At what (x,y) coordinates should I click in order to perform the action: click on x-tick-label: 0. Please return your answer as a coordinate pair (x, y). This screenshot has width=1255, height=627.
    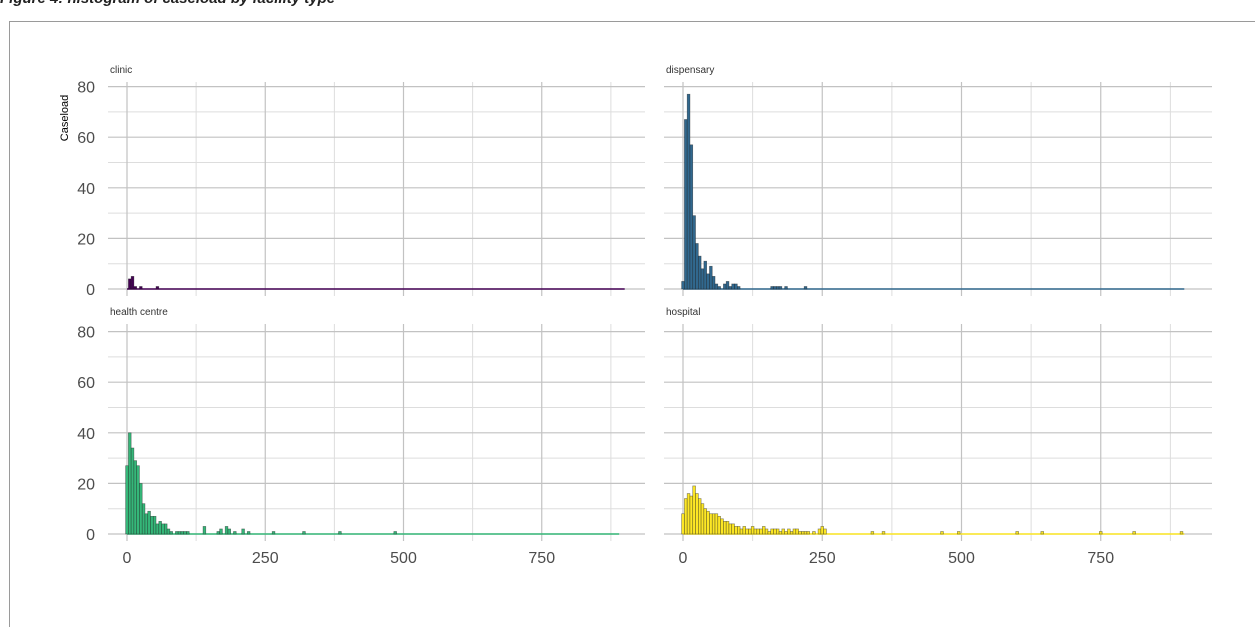
    Looking at the image, I should click on (127, 558).